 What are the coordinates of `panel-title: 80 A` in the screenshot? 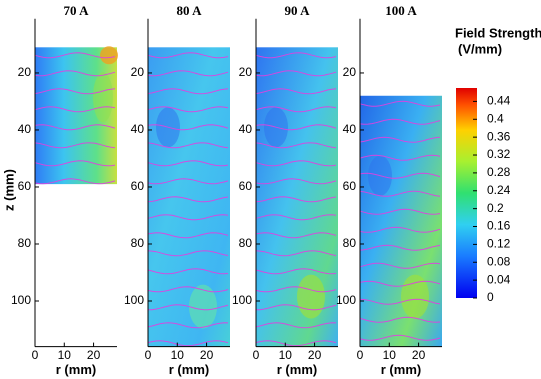 It's located at (190, 10).